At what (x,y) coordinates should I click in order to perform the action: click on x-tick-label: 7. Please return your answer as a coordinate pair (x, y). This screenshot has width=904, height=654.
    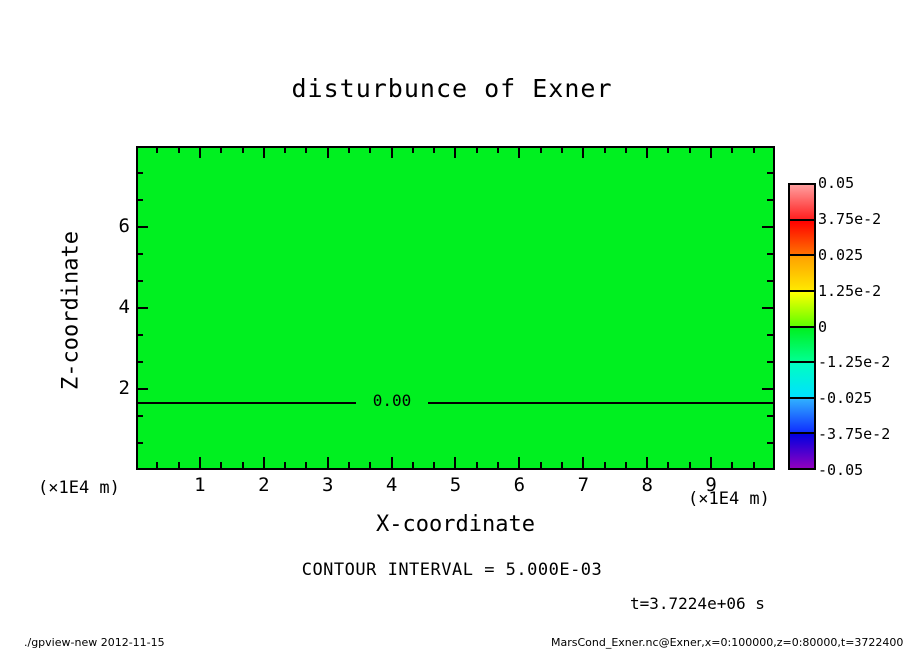
    Looking at the image, I should click on (583, 485).